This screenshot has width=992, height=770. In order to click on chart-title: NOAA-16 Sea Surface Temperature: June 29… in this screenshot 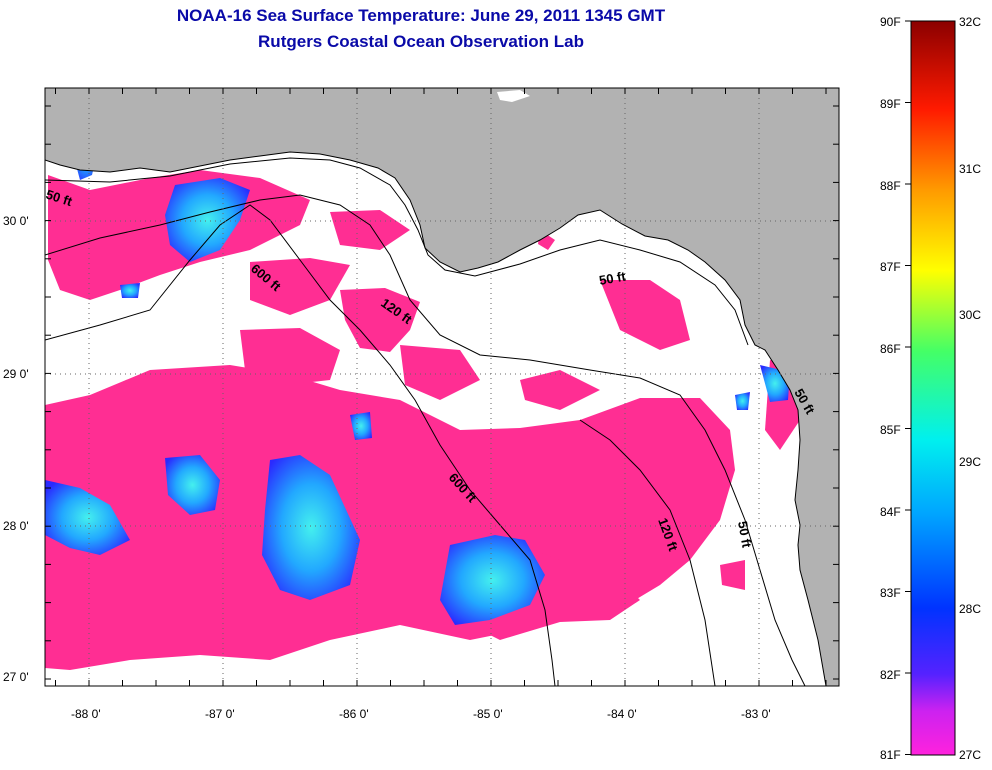, I will do `click(421, 15)`.